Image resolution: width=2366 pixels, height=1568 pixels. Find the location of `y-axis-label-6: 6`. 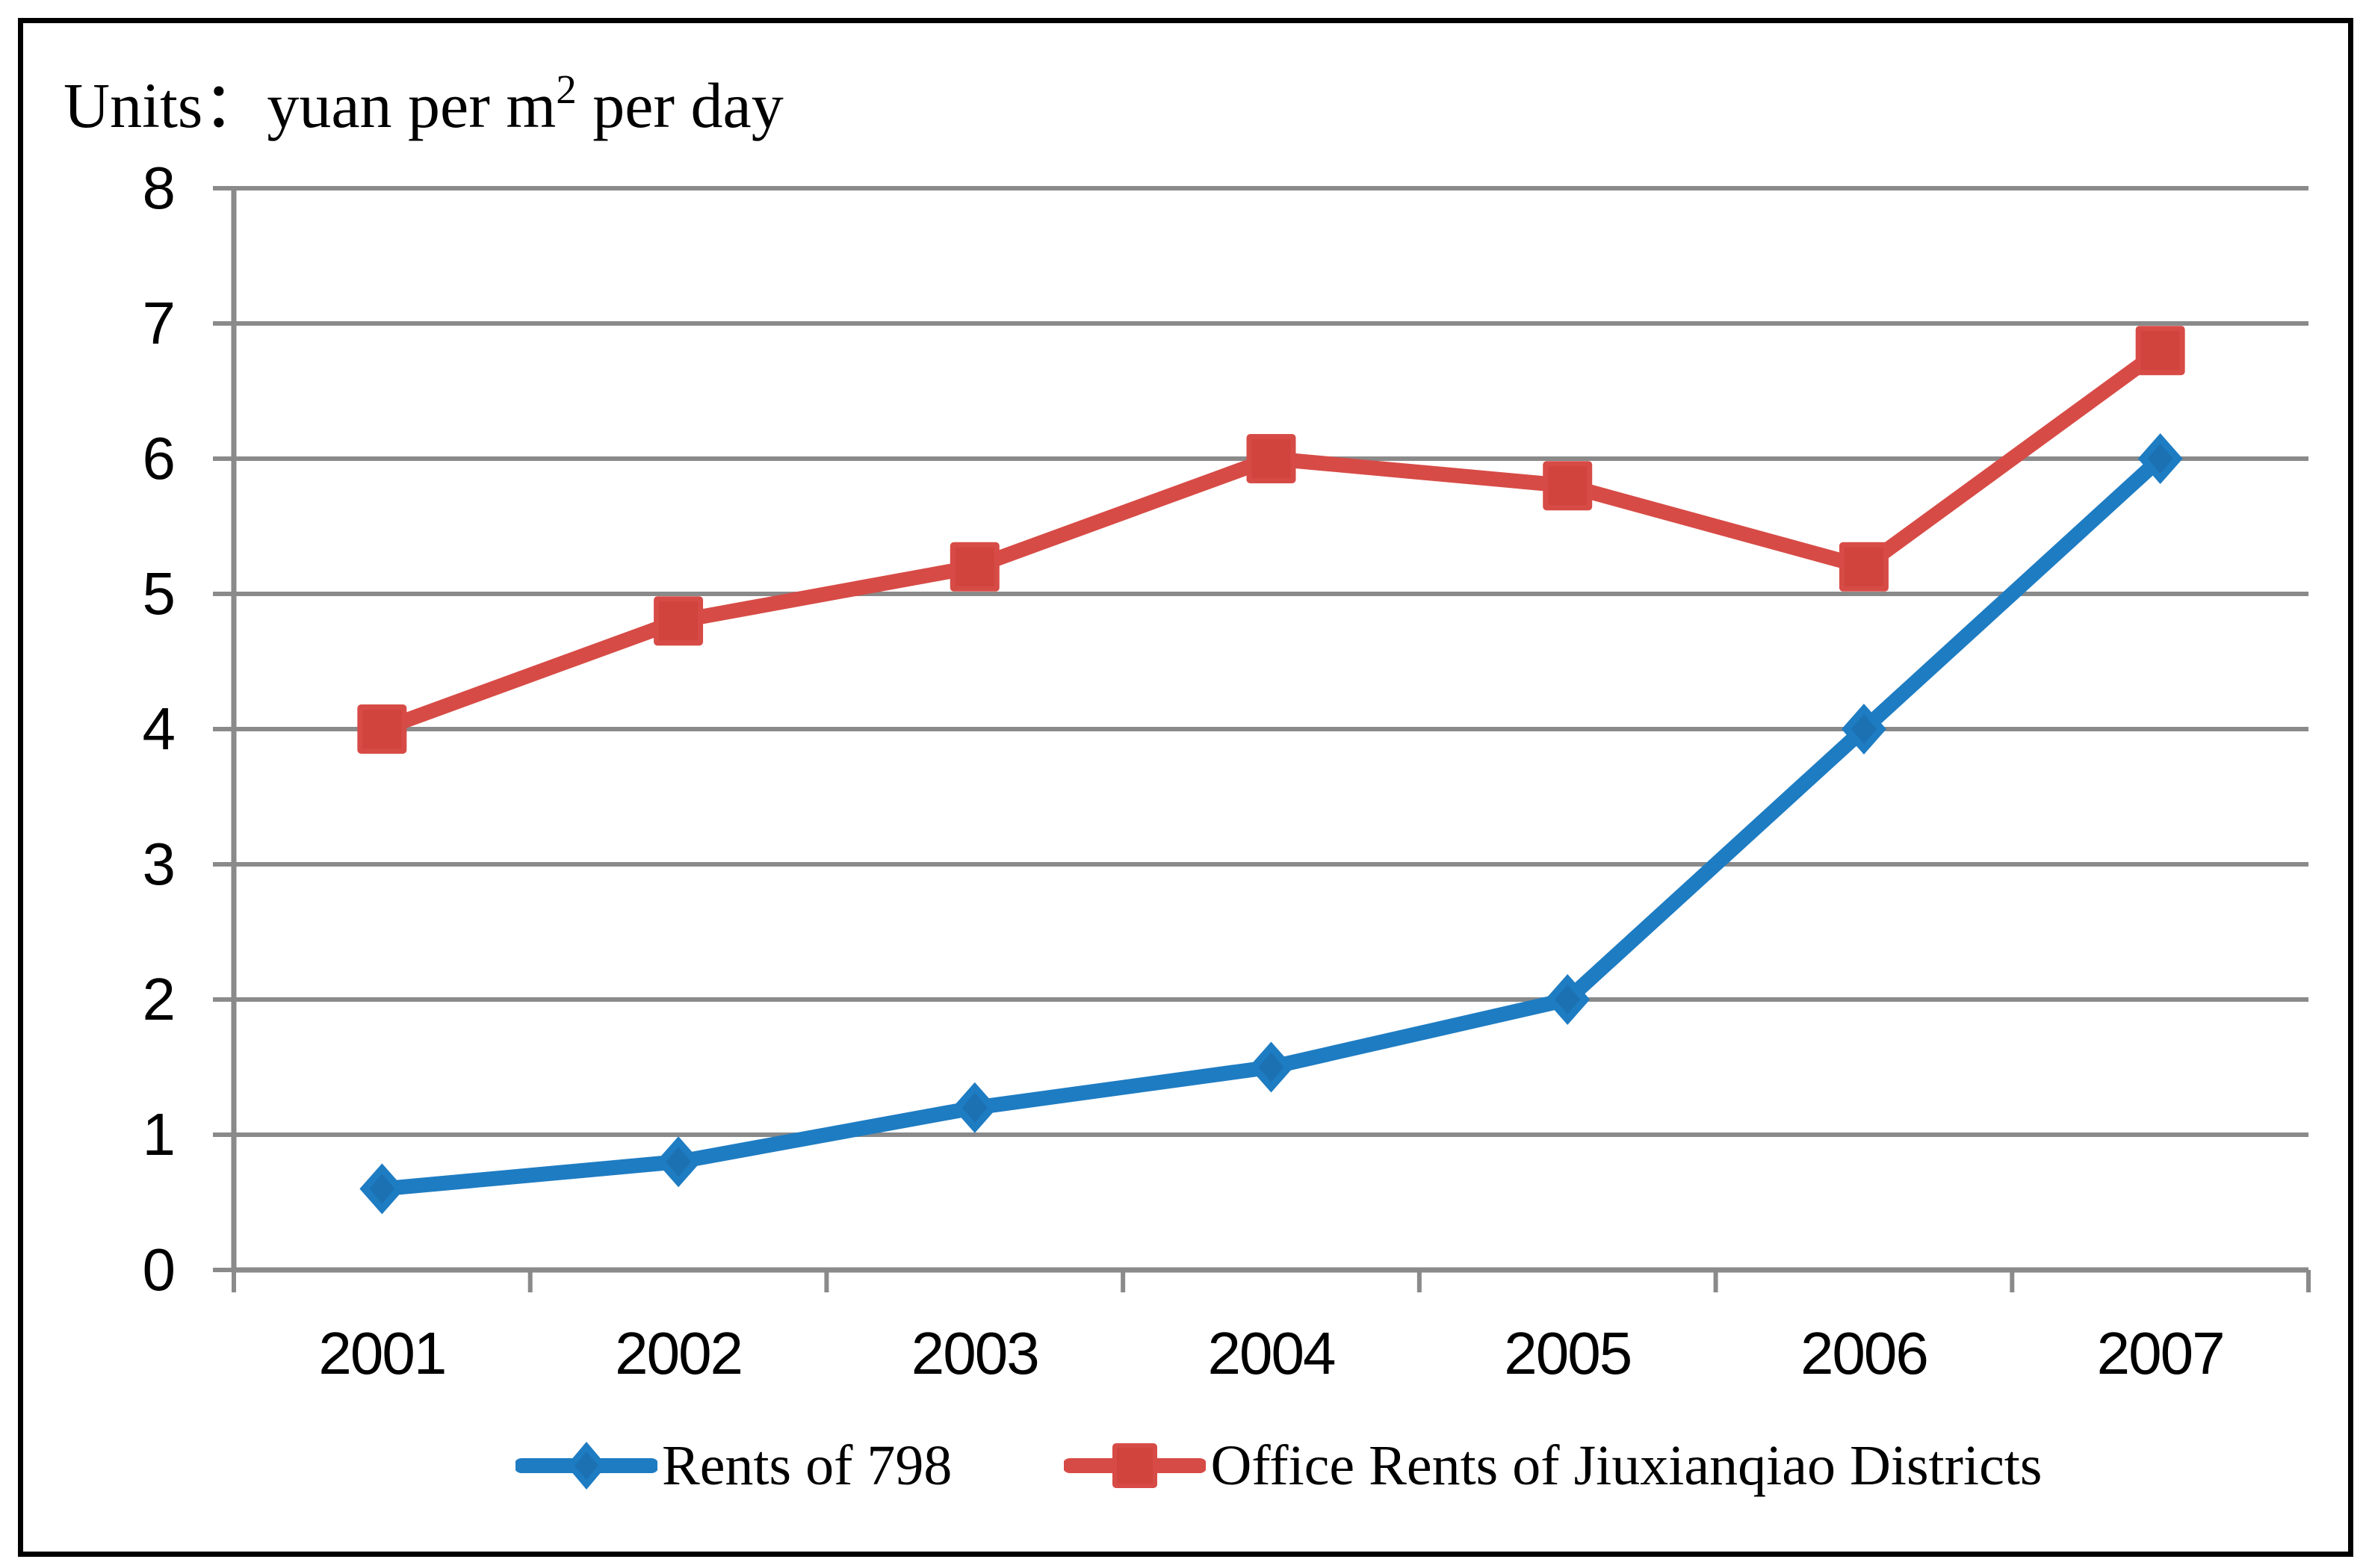

y-axis-label-6: 6 is located at coordinates (159, 459).